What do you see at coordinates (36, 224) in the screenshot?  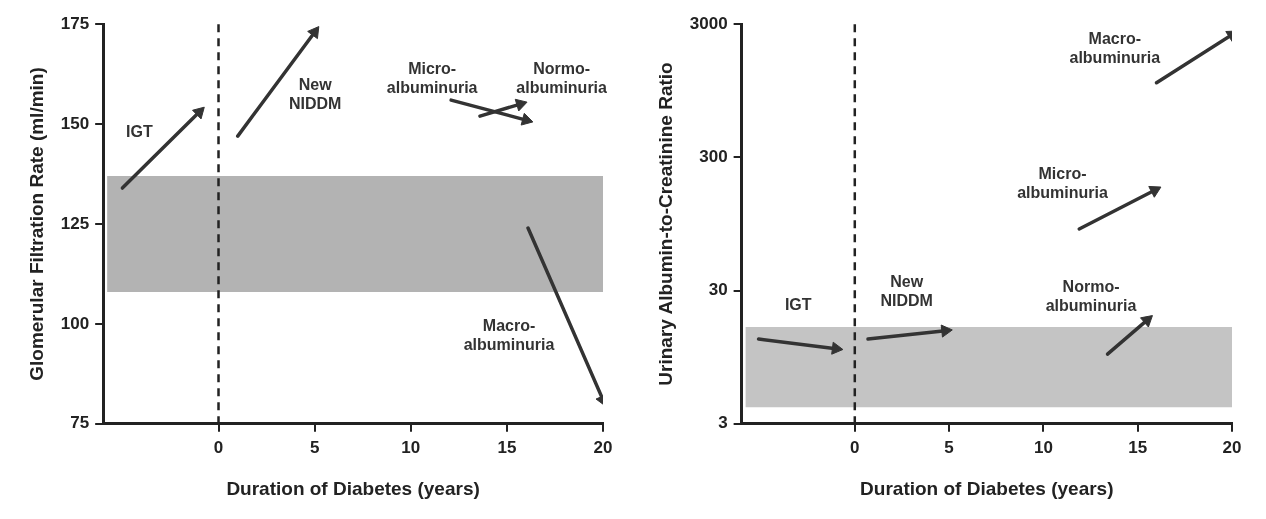 I see `y-axis-title: Glomerular Filtration Rate (ml/min)` at bounding box center [36, 224].